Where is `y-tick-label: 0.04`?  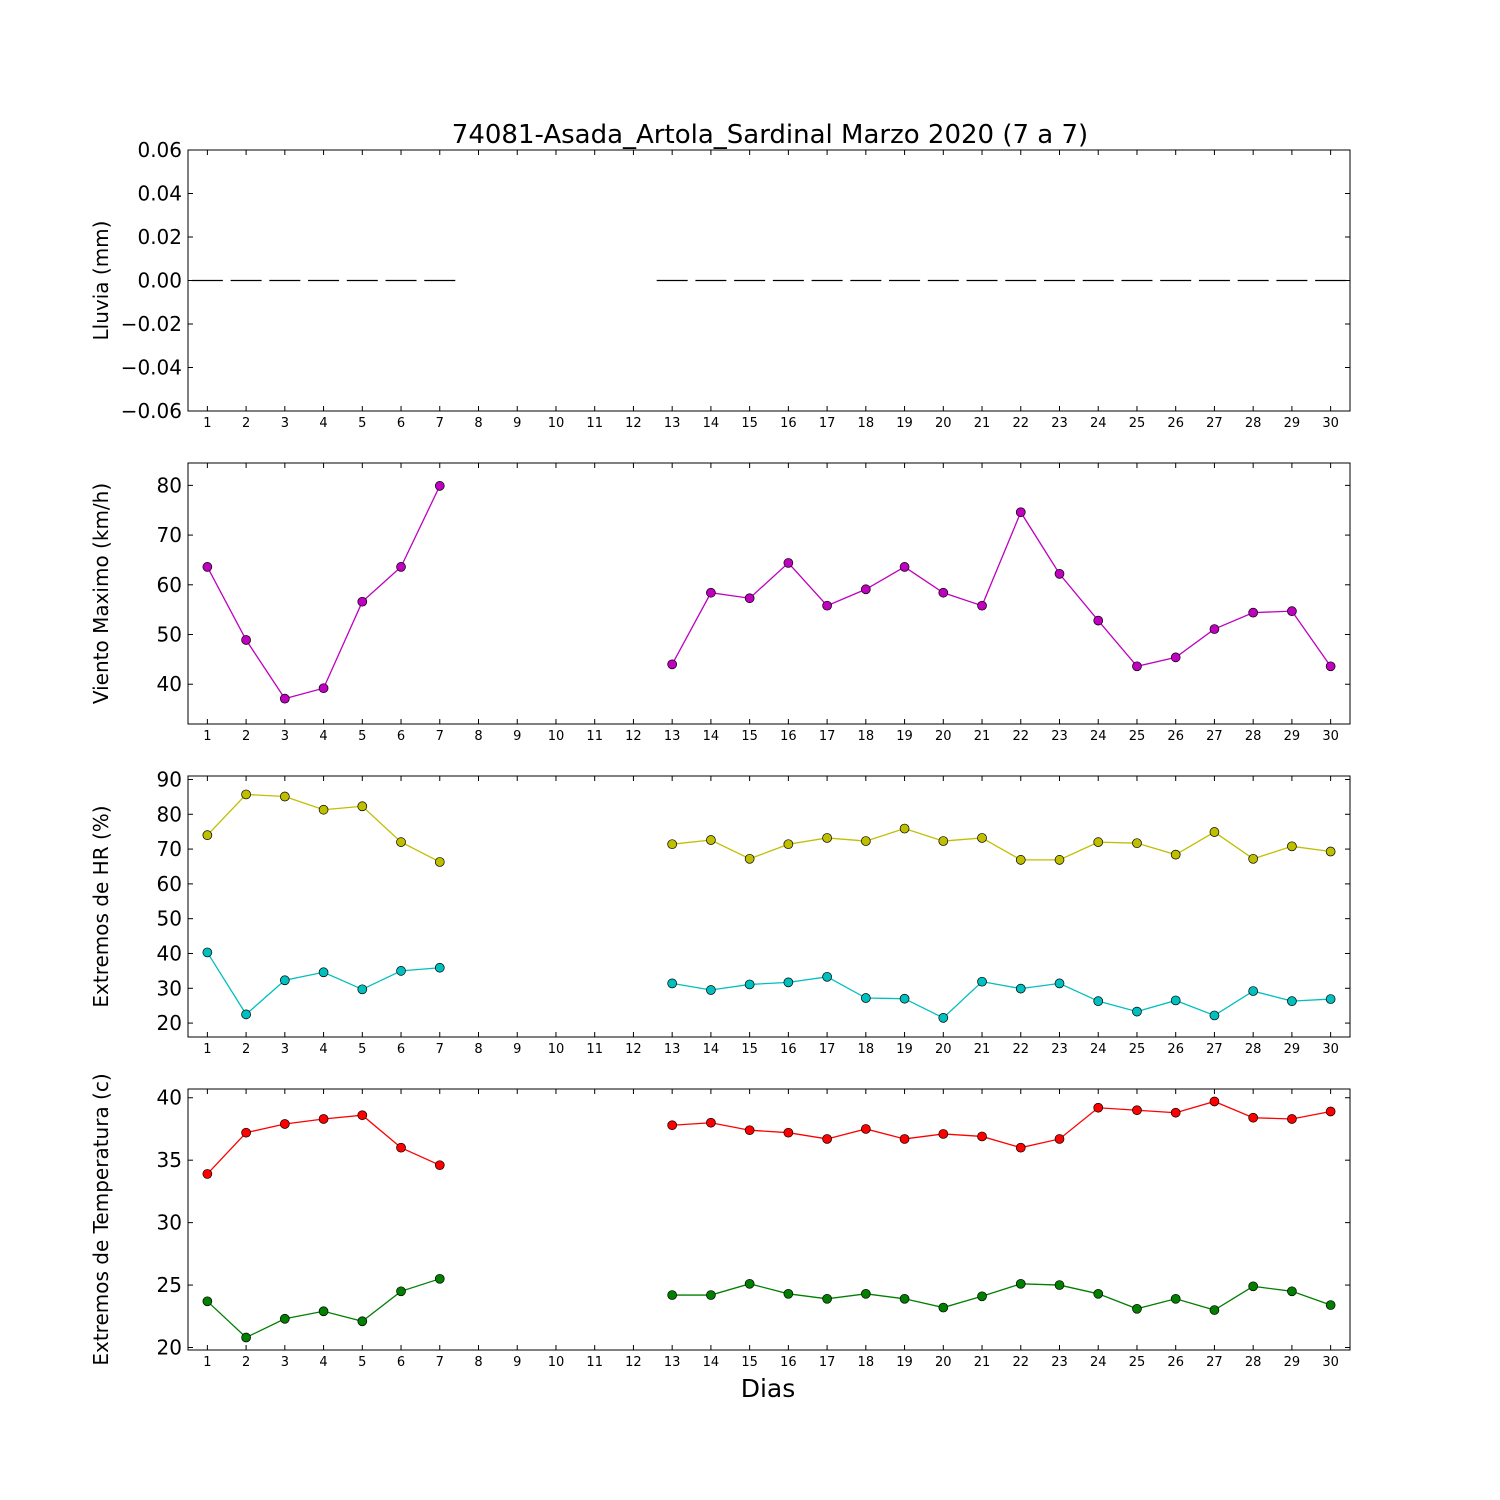
y-tick-label: 0.04 is located at coordinates (159, 194).